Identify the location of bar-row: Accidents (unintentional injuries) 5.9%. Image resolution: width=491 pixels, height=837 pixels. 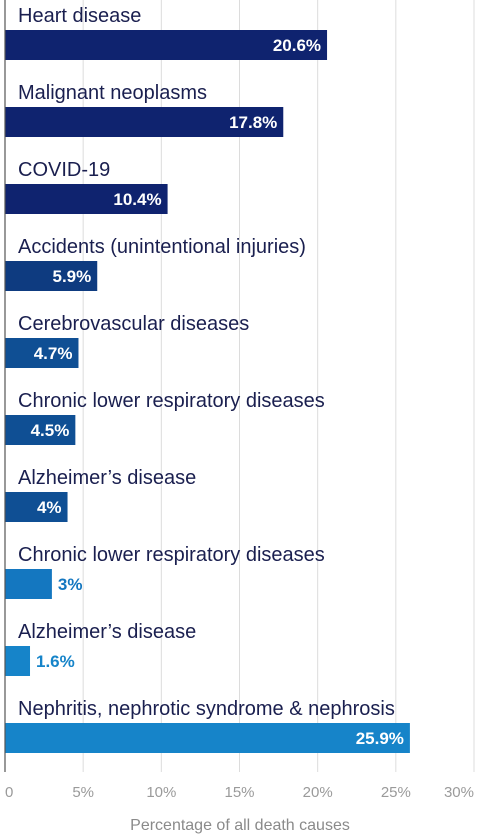
(155, 263).